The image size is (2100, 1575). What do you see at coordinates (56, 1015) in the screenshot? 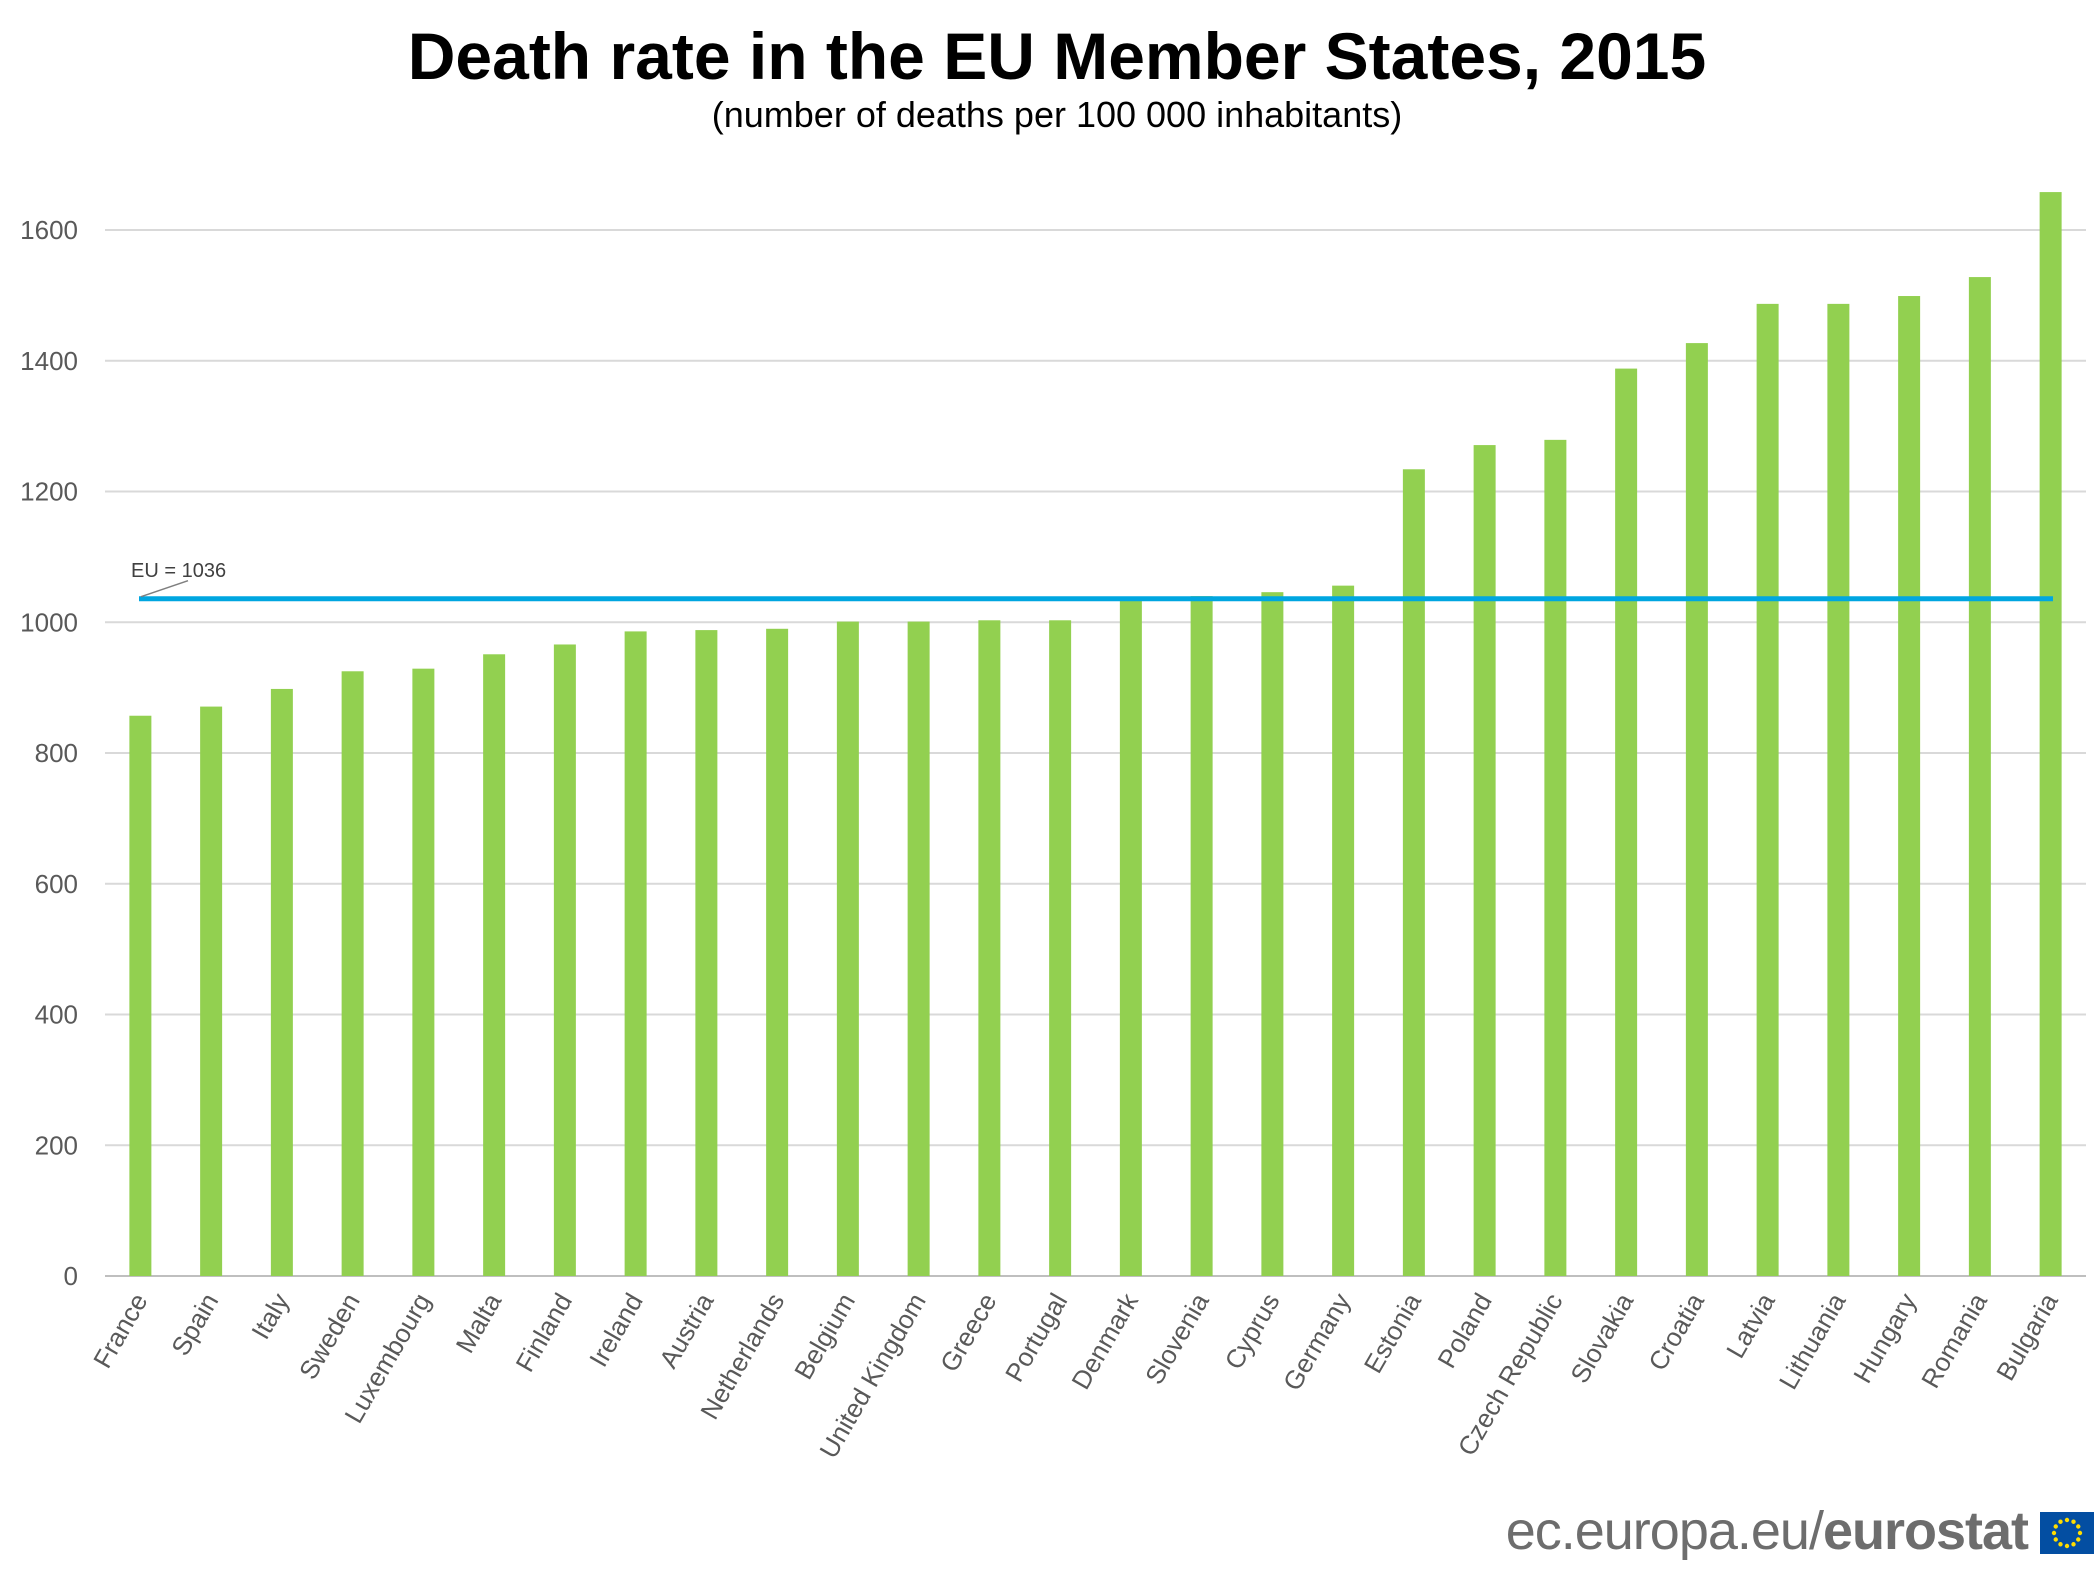
I see `y-tick-label: 400` at bounding box center [56, 1015].